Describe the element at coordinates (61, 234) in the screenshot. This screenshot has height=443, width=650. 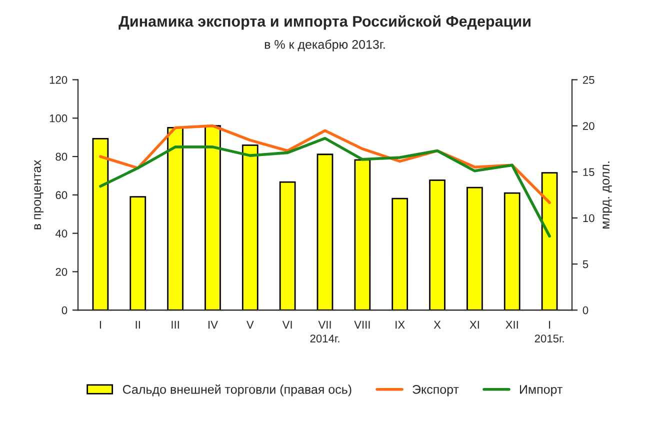
I see `y-tick-label: 40` at that location.